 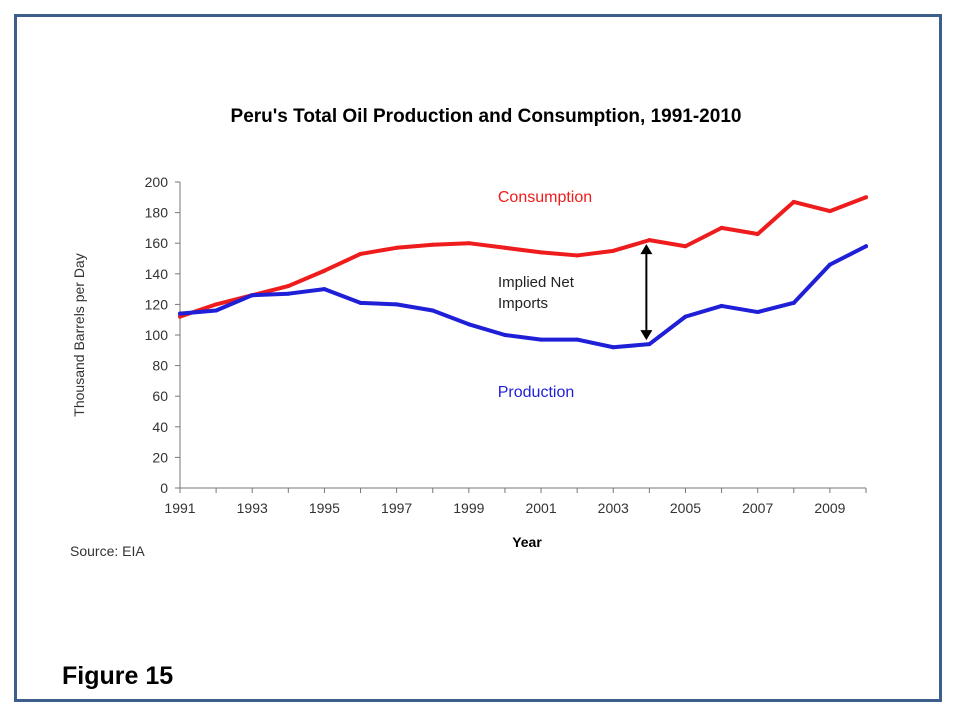 What do you see at coordinates (646, 335) in the screenshot?
I see `arrow-down-icon` at bounding box center [646, 335].